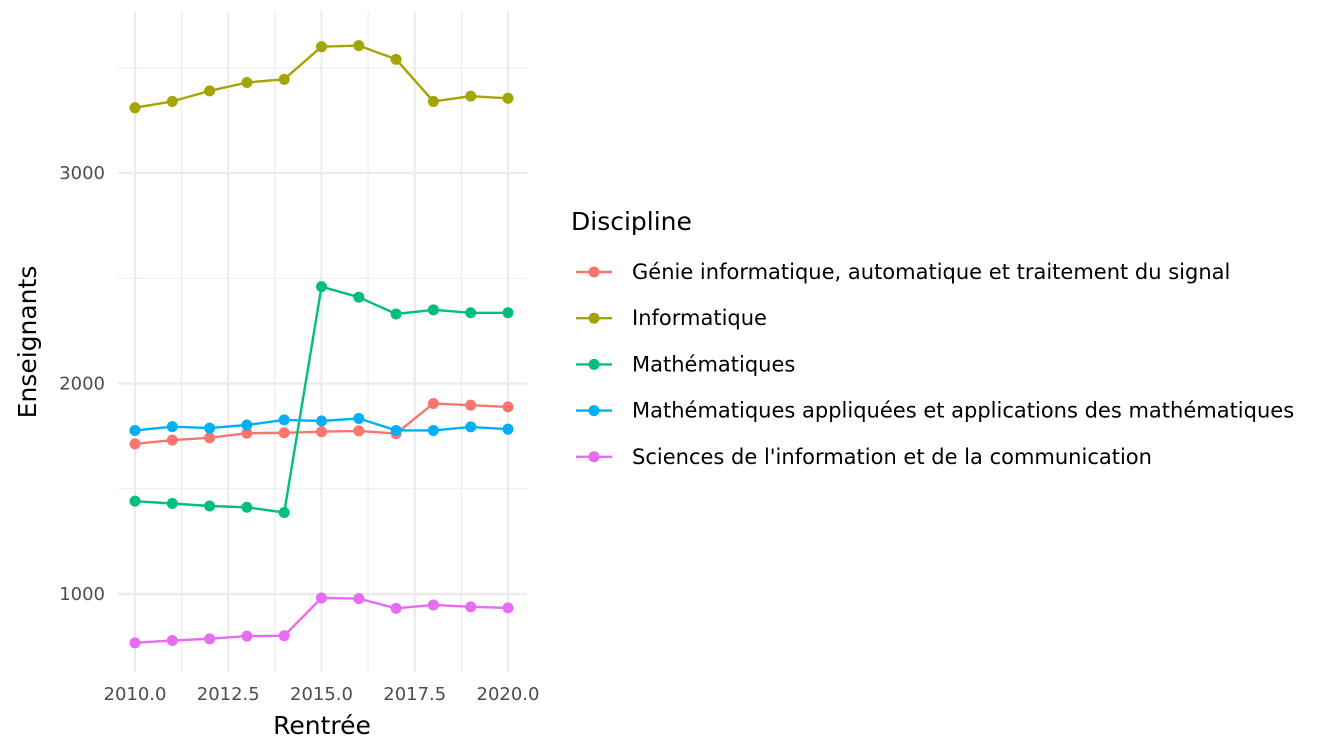  What do you see at coordinates (508, 694) in the screenshot?
I see `x-tick-label: 2020.0` at bounding box center [508, 694].